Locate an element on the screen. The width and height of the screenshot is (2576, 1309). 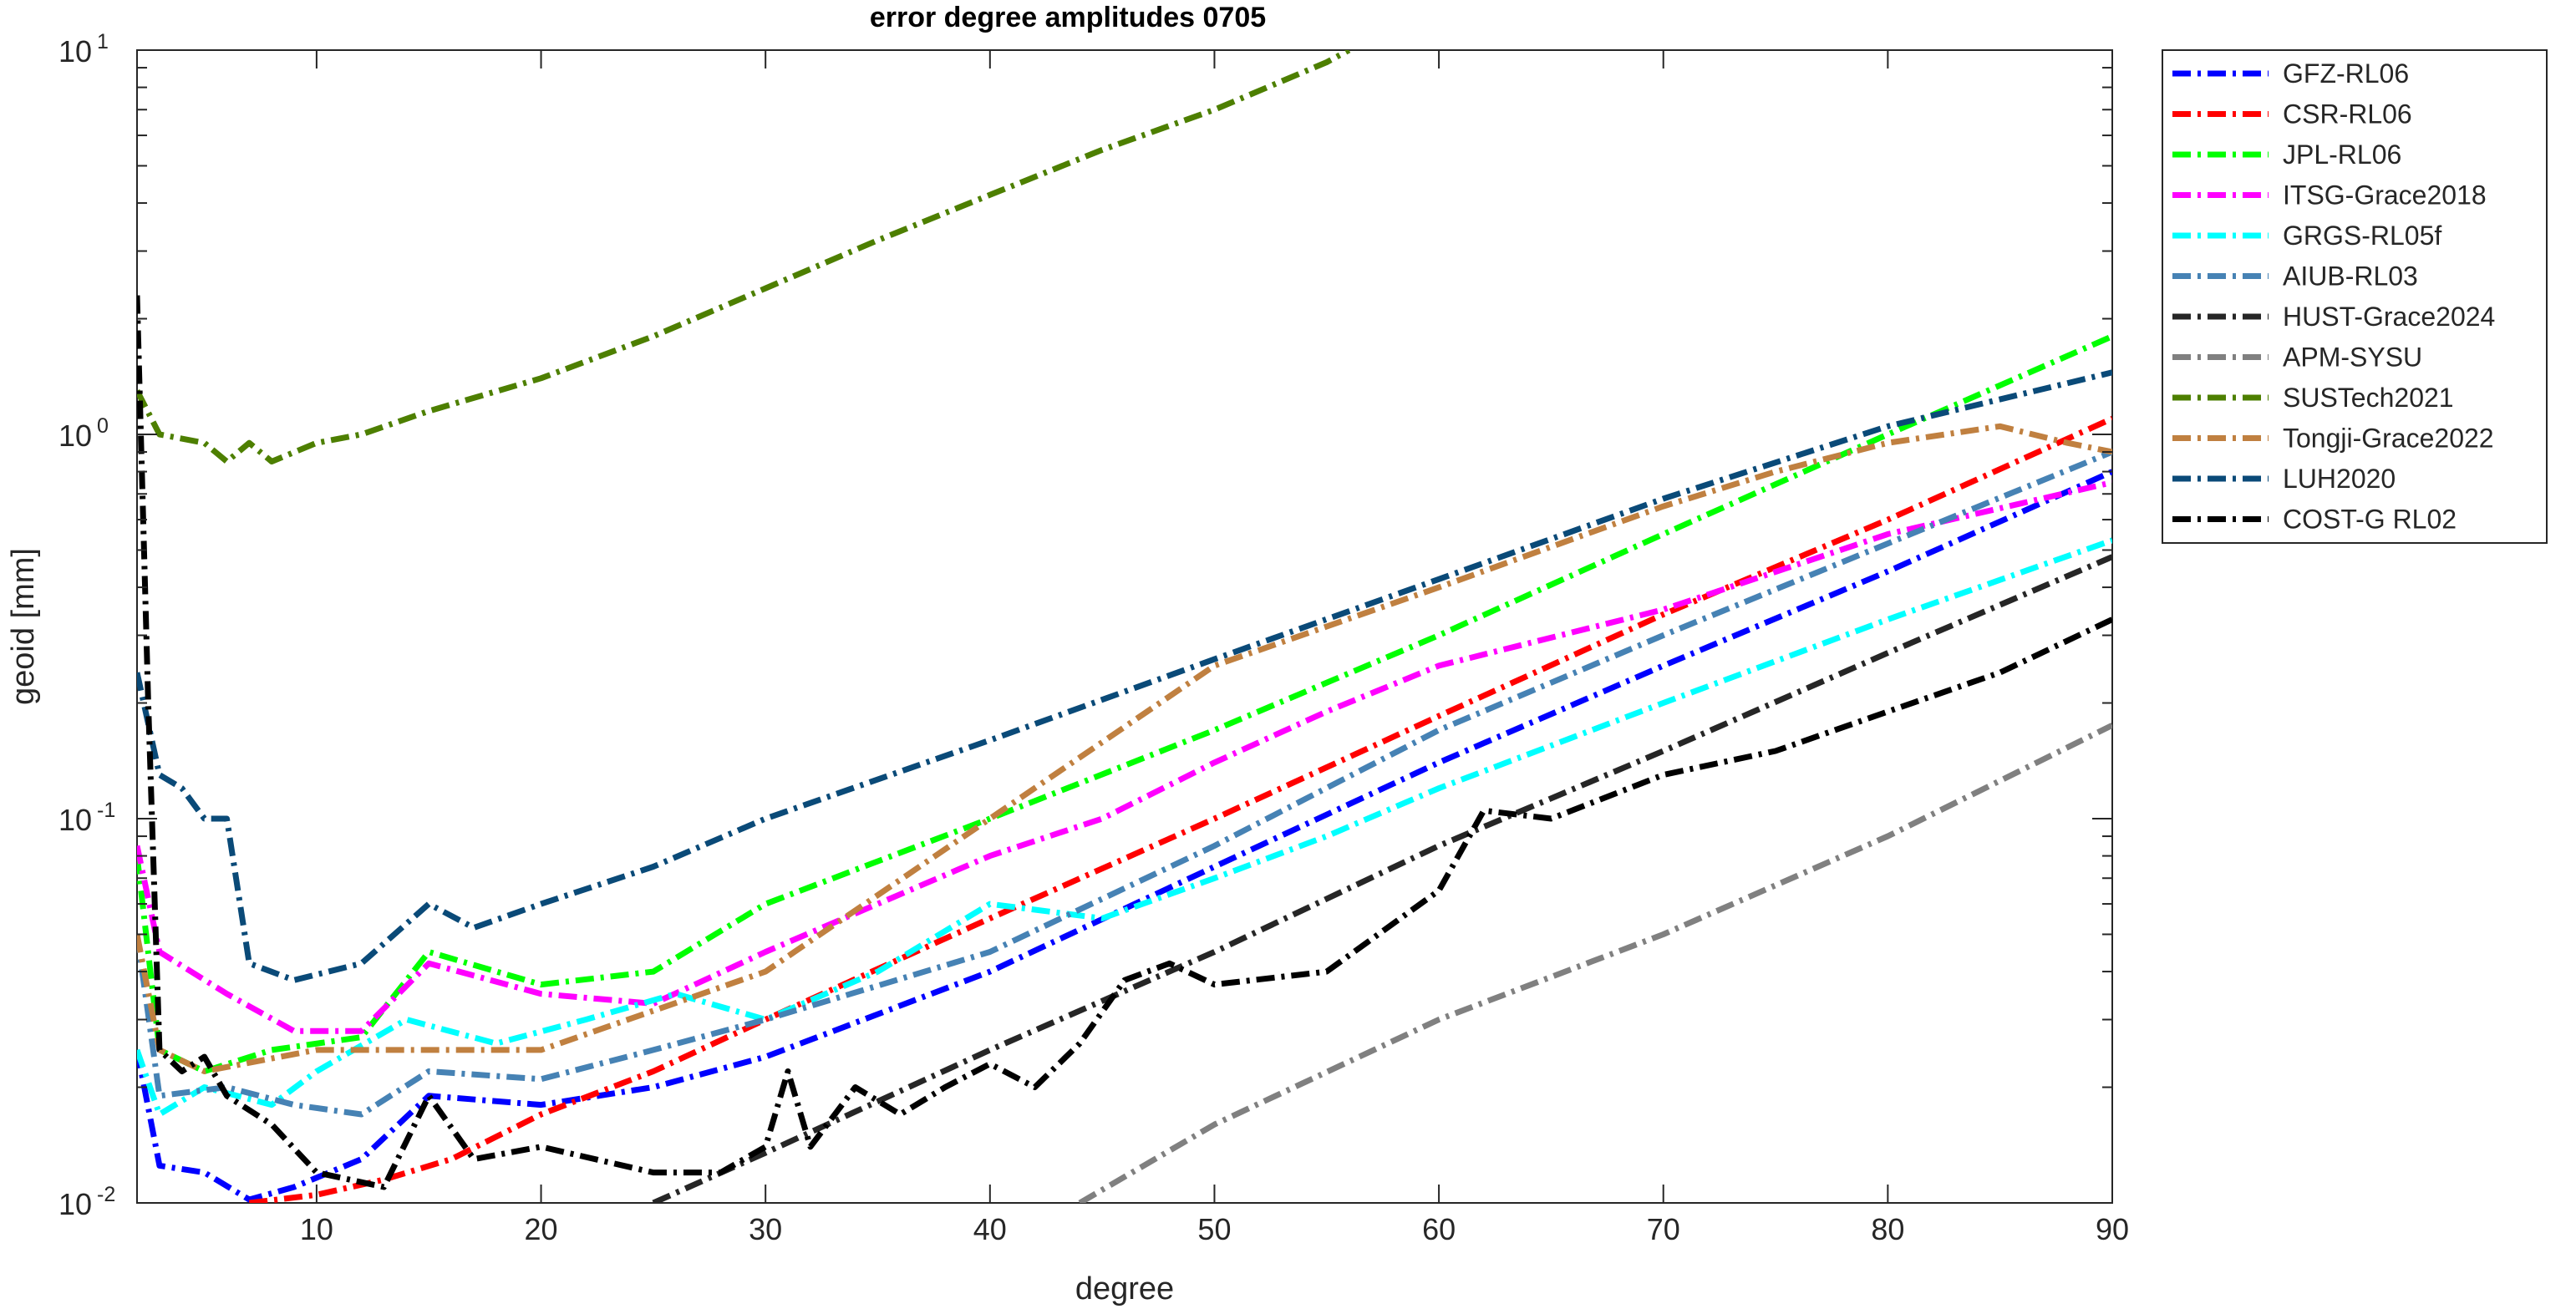
legend-label-8: SUSTech2021 is located at coordinates (2368, 398).